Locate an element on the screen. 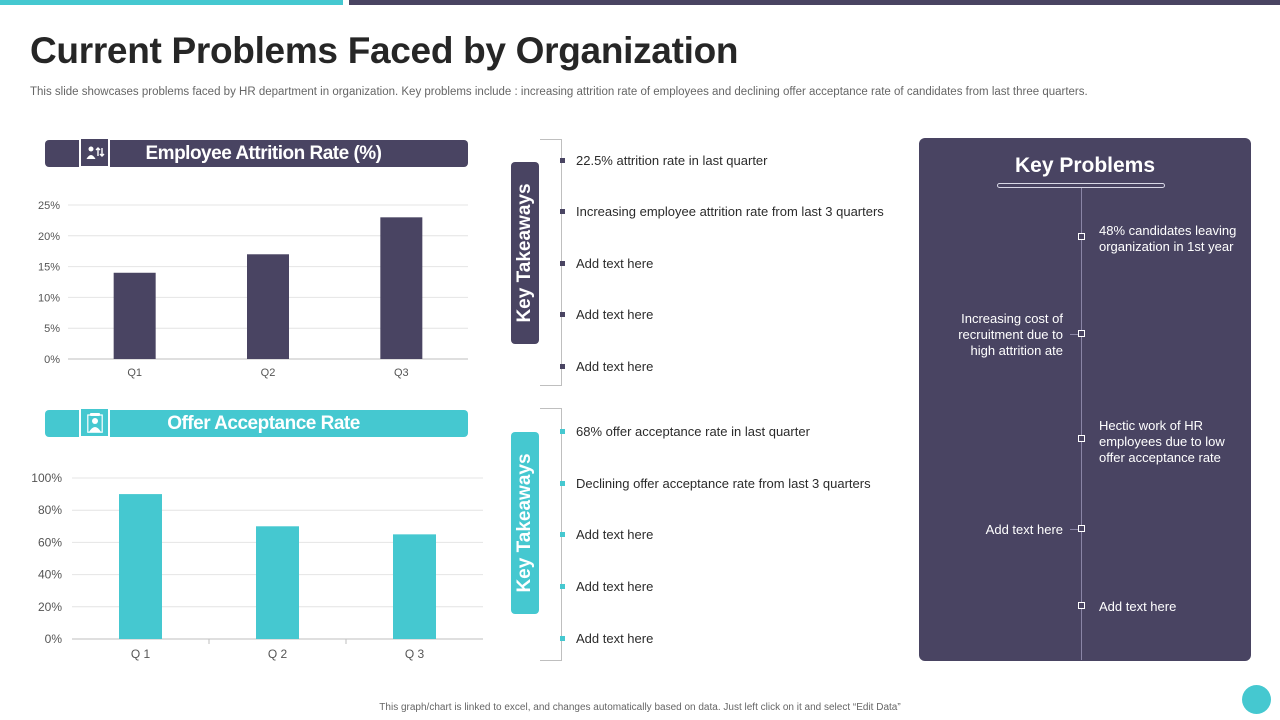  page-title: Current Problems Faced by Organization is located at coordinates (384, 50).